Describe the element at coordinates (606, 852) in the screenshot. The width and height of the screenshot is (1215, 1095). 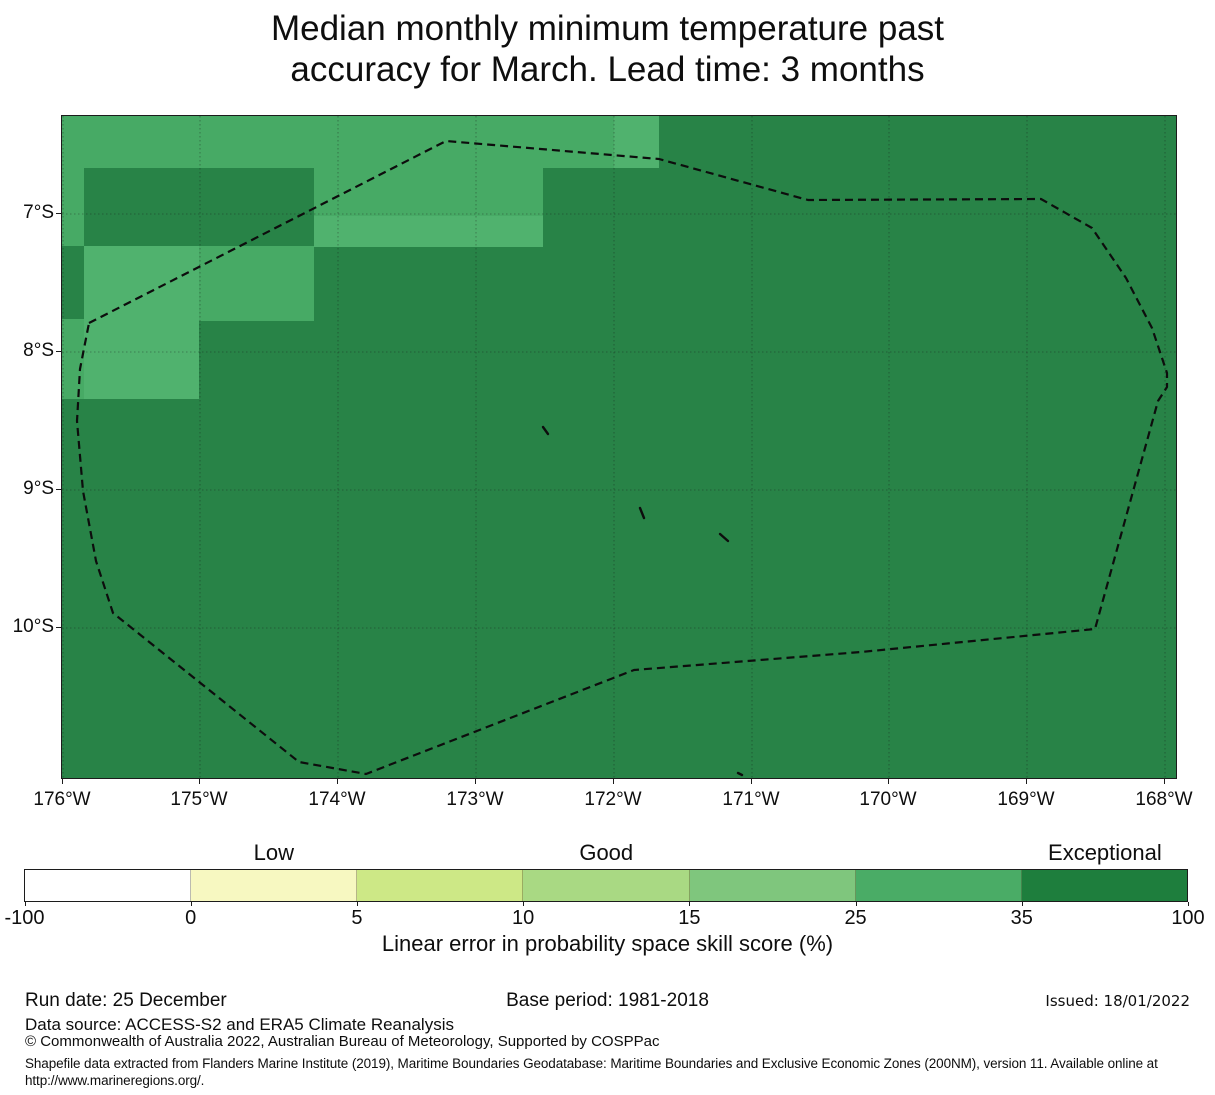
I see `colorbar-category-label: Good` at that location.